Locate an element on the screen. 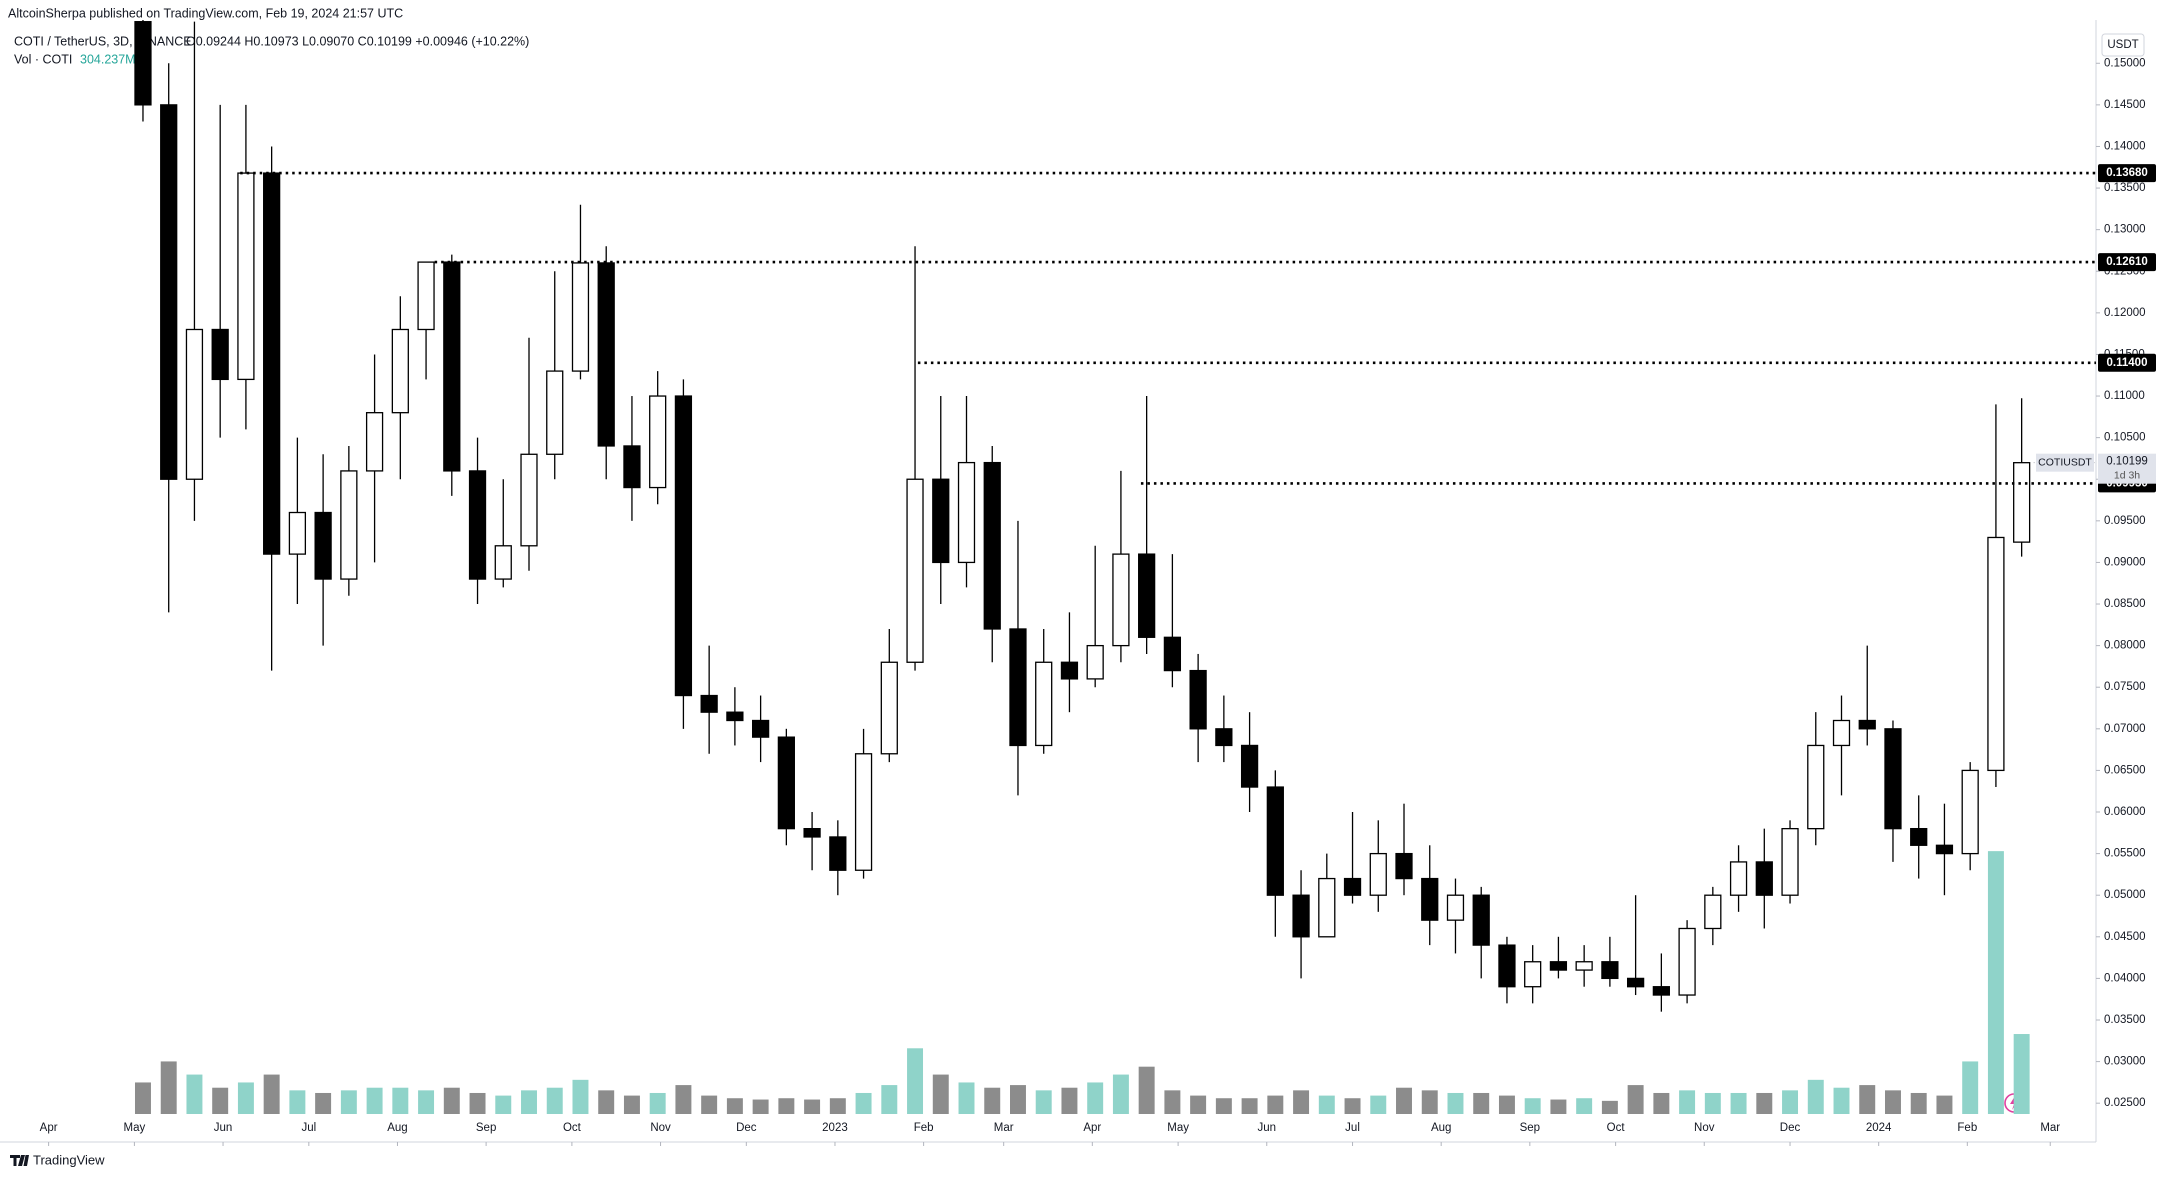  x-tick-label: 2023 is located at coordinates (835, 1128).